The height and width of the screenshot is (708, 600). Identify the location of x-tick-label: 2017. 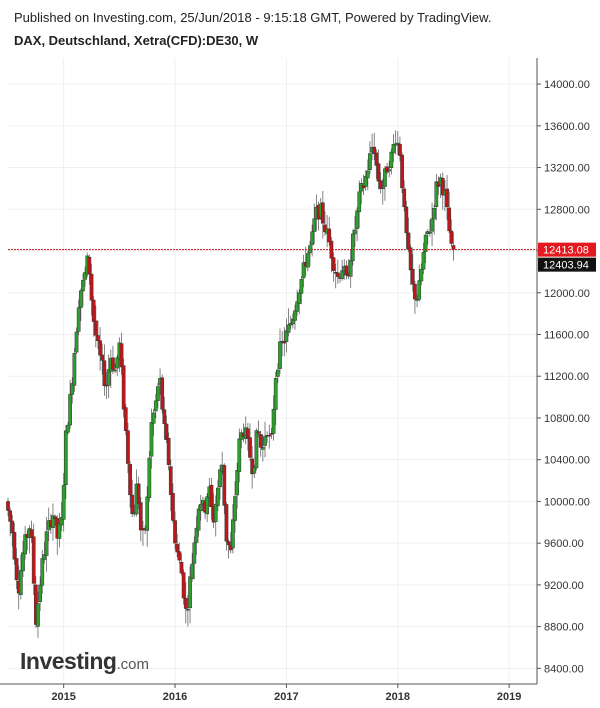
(286, 697).